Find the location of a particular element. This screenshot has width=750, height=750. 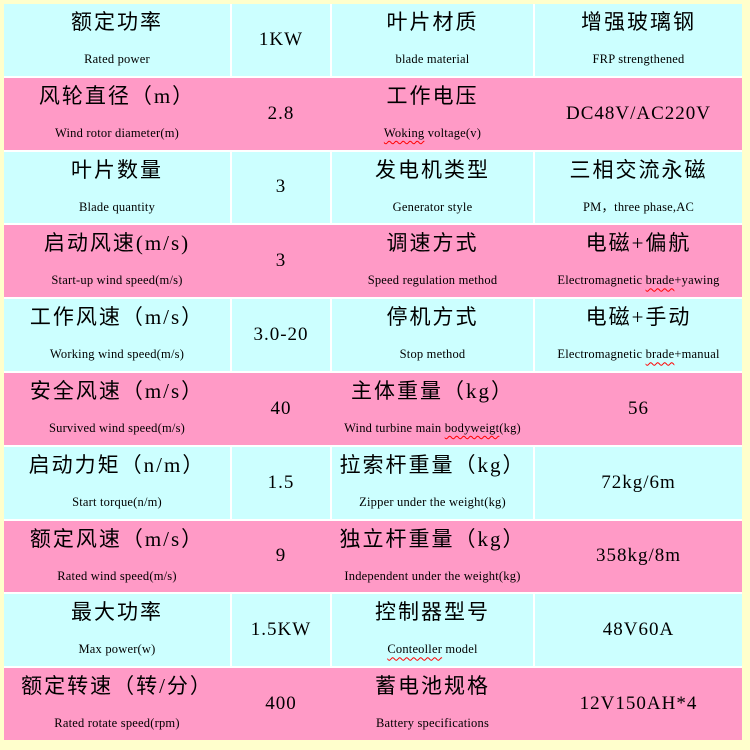

label-english: Electromagnetic brade+yawing is located at coordinates (638, 280).